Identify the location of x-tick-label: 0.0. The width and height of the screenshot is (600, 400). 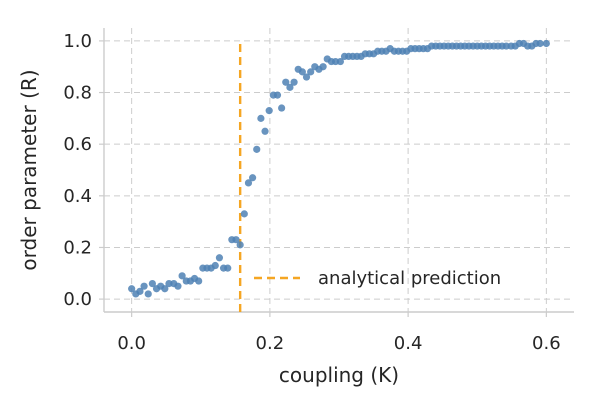
(131, 343).